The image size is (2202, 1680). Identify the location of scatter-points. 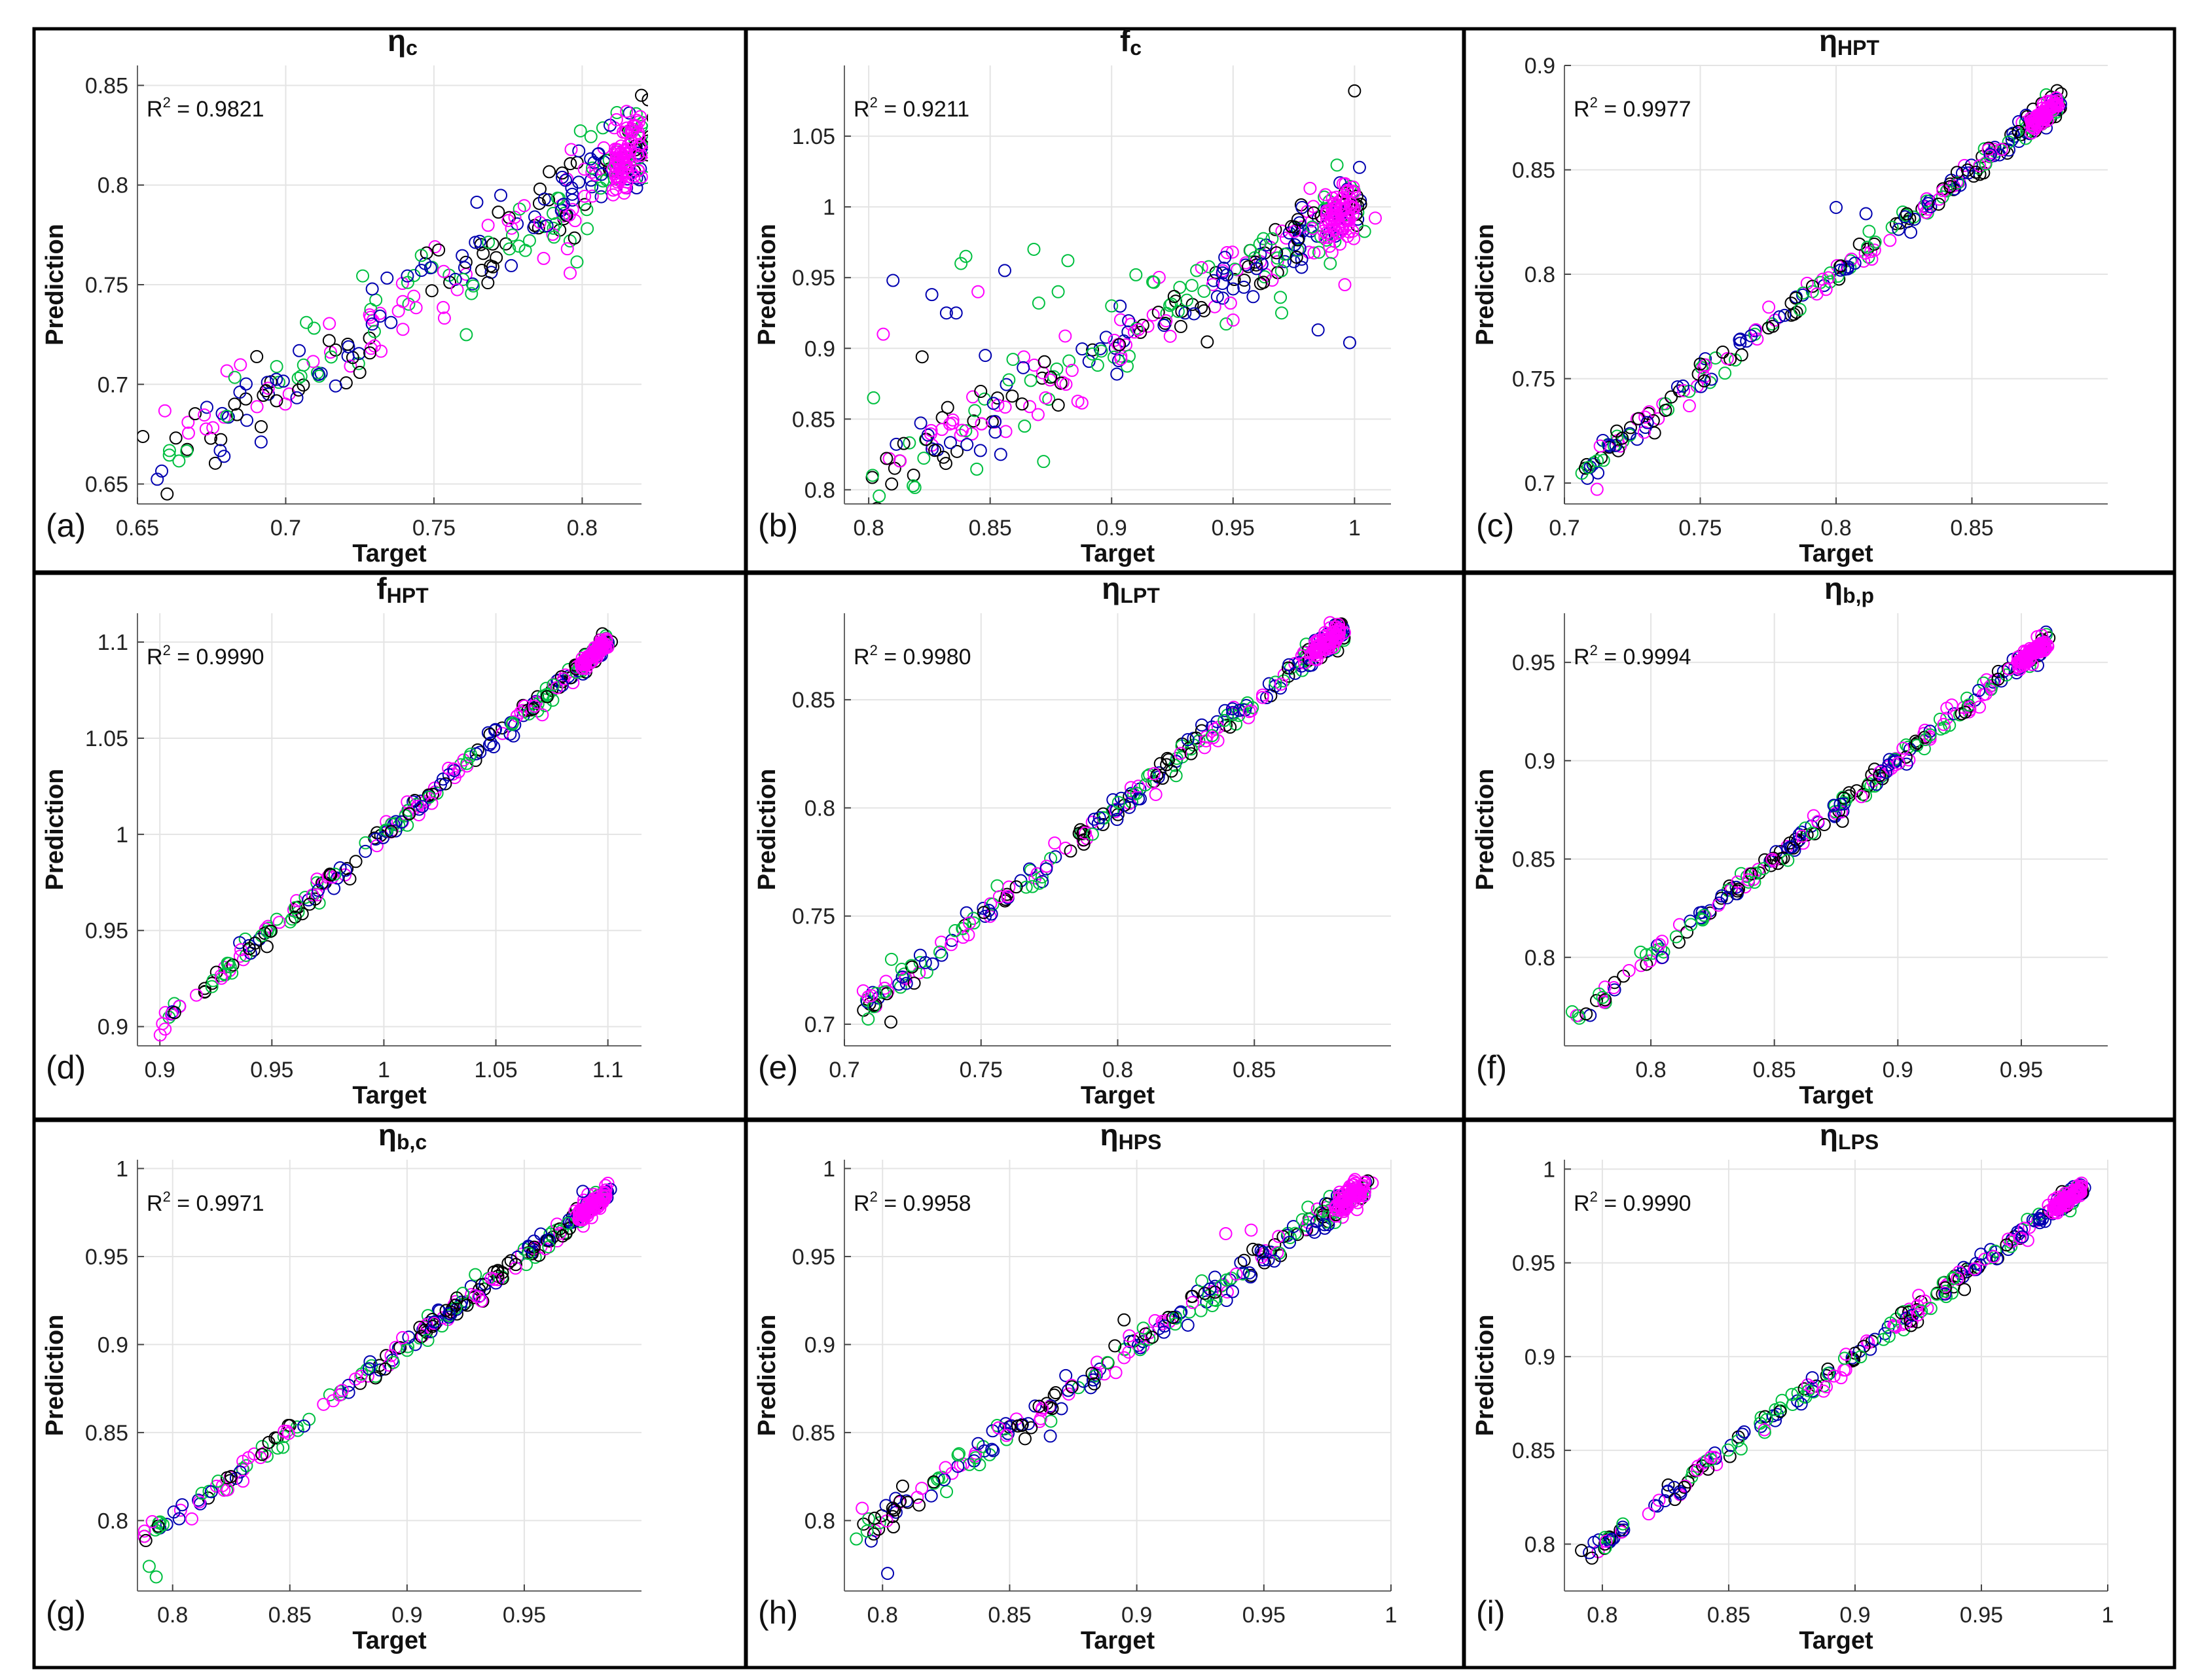
(377, 1380).